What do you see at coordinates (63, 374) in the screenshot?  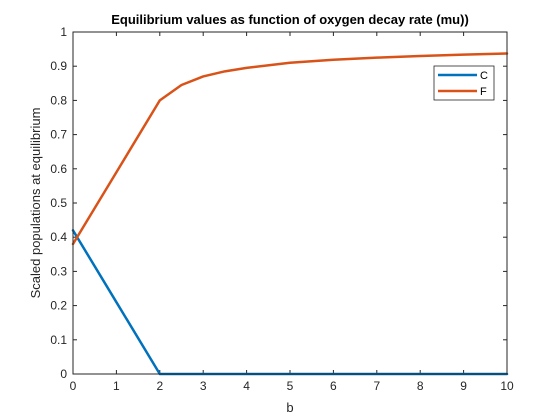 I see `y-tick-label: 0` at bounding box center [63, 374].